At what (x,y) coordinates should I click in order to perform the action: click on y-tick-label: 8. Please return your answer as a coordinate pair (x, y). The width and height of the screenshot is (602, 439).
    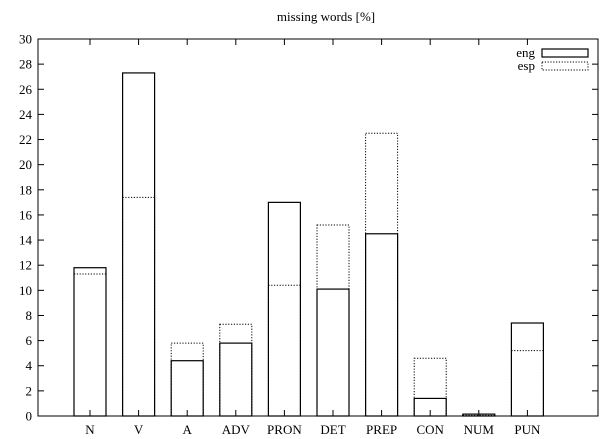
    Looking at the image, I should click on (29, 315).